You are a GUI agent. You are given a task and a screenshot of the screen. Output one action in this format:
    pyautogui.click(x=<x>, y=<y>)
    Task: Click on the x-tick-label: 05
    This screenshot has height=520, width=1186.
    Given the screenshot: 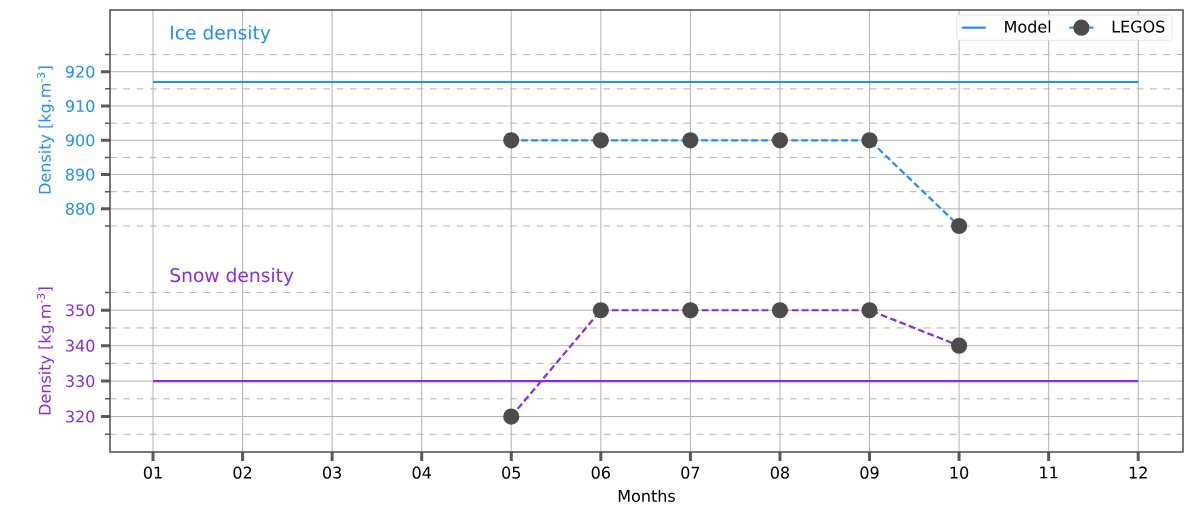 What is the action you would take?
    pyautogui.click(x=511, y=472)
    